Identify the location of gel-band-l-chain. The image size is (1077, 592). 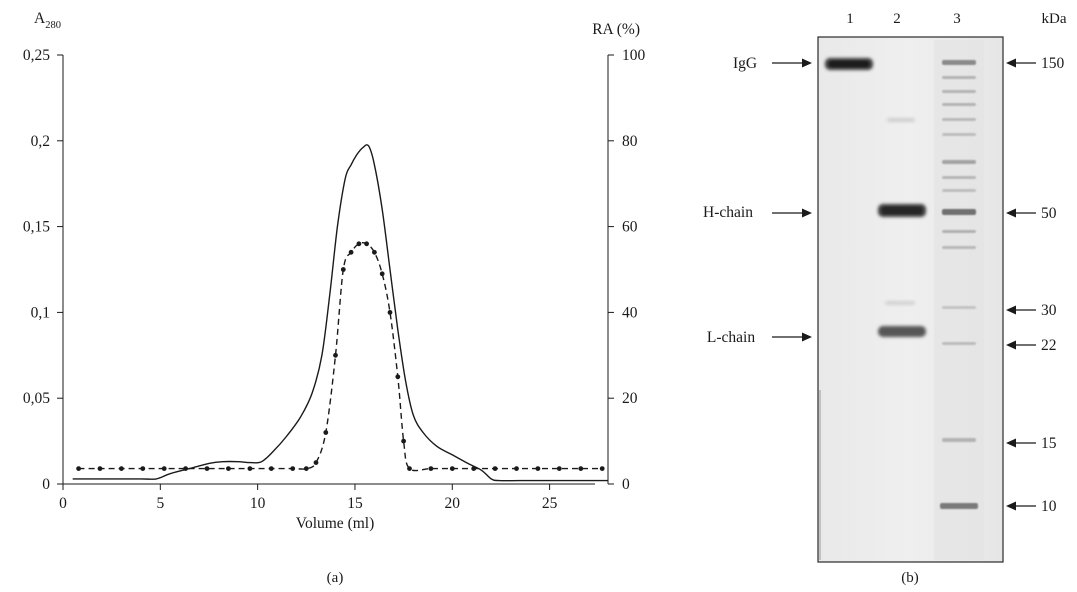
(902, 331).